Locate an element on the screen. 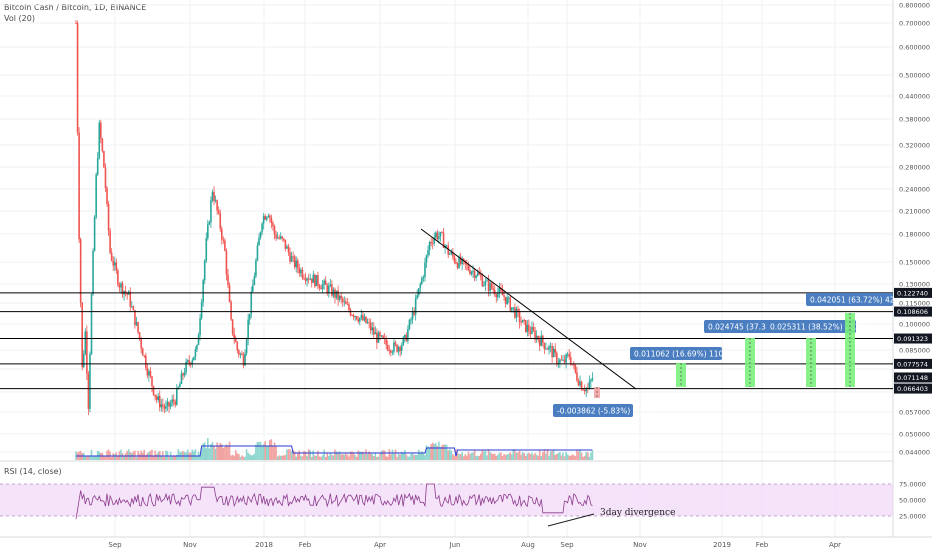 This screenshot has height=550, width=932. descending-trendline is located at coordinates (528, 309).